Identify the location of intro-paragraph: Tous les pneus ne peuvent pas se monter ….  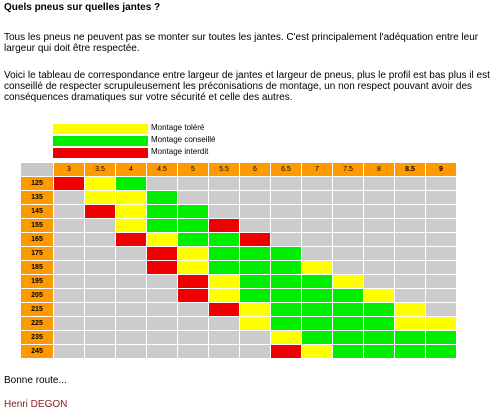
(241, 43).